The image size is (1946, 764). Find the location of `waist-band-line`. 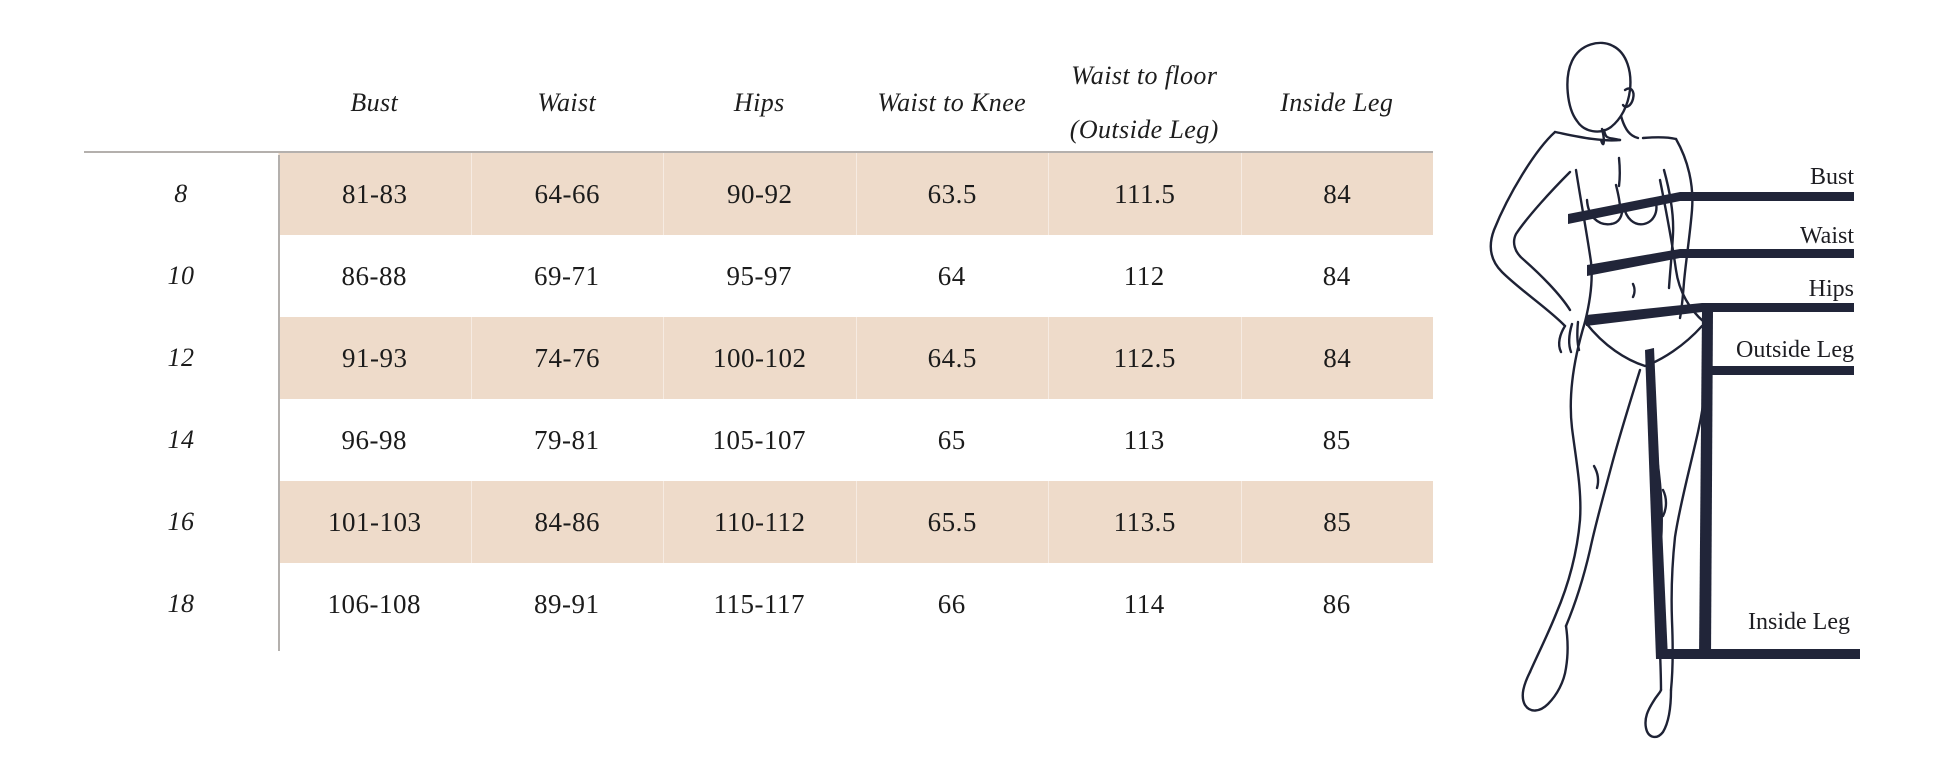

waist-band-line is located at coordinates (1767, 253).